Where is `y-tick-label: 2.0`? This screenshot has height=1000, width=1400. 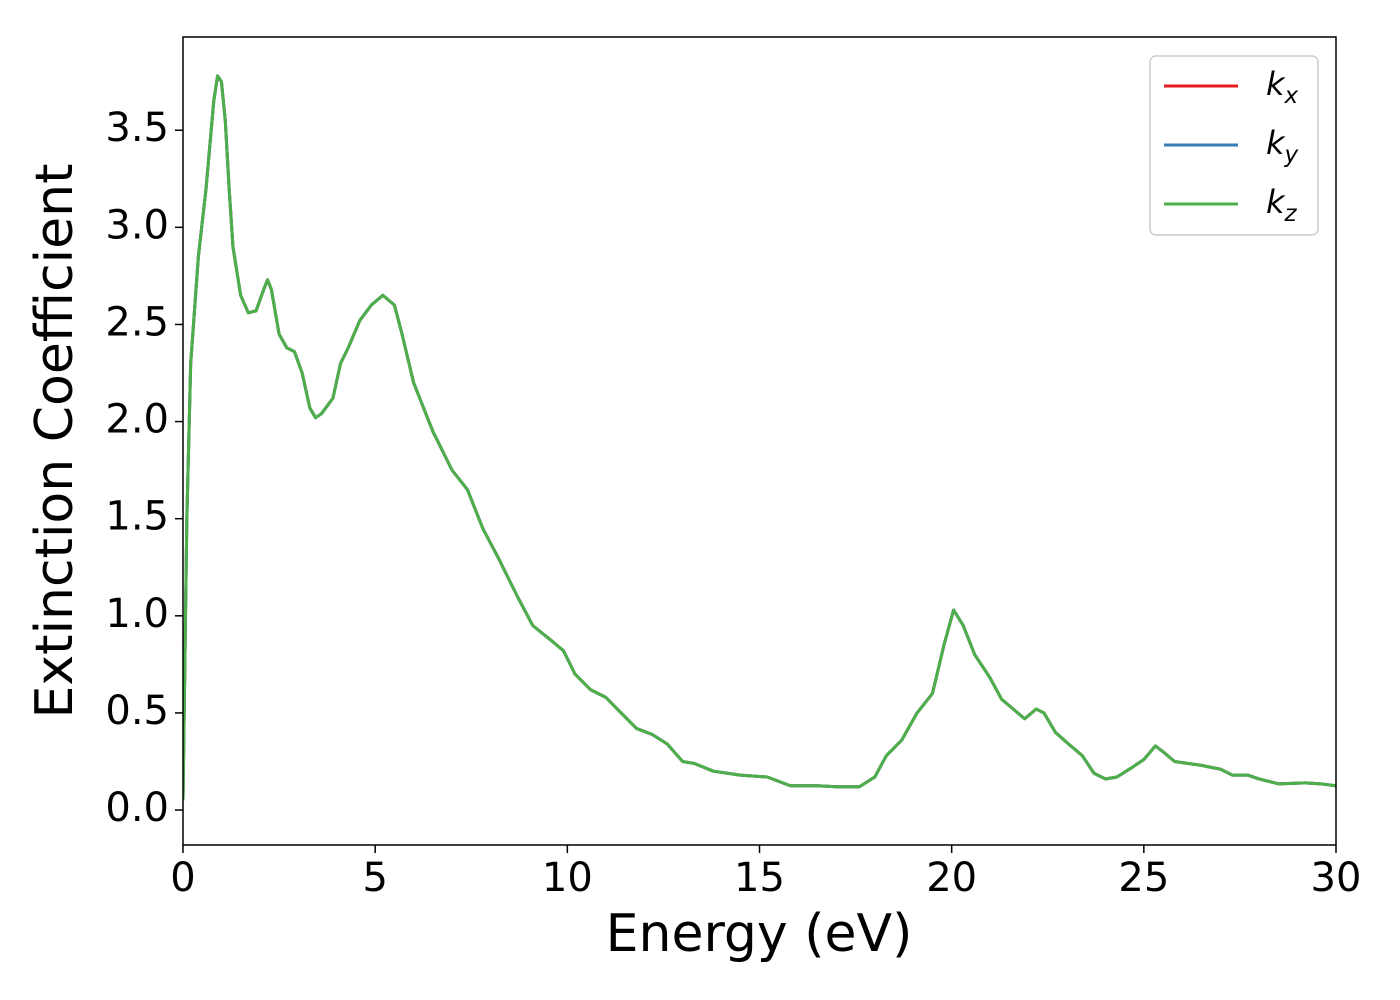 y-tick-label: 2.0 is located at coordinates (137, 420).